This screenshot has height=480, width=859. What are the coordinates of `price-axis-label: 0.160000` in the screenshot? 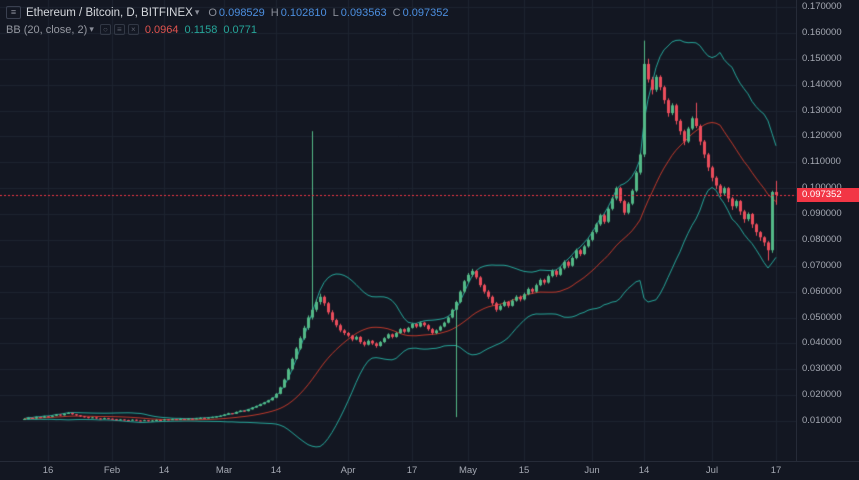 It's located at (822, 32).